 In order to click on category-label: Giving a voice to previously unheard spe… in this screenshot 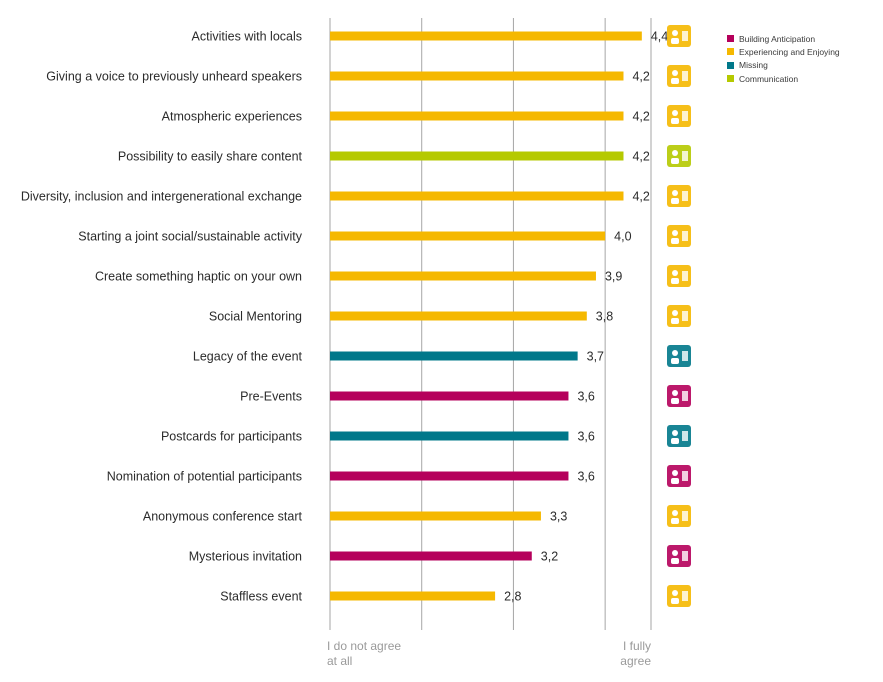, I will do `click(174, 77)`.